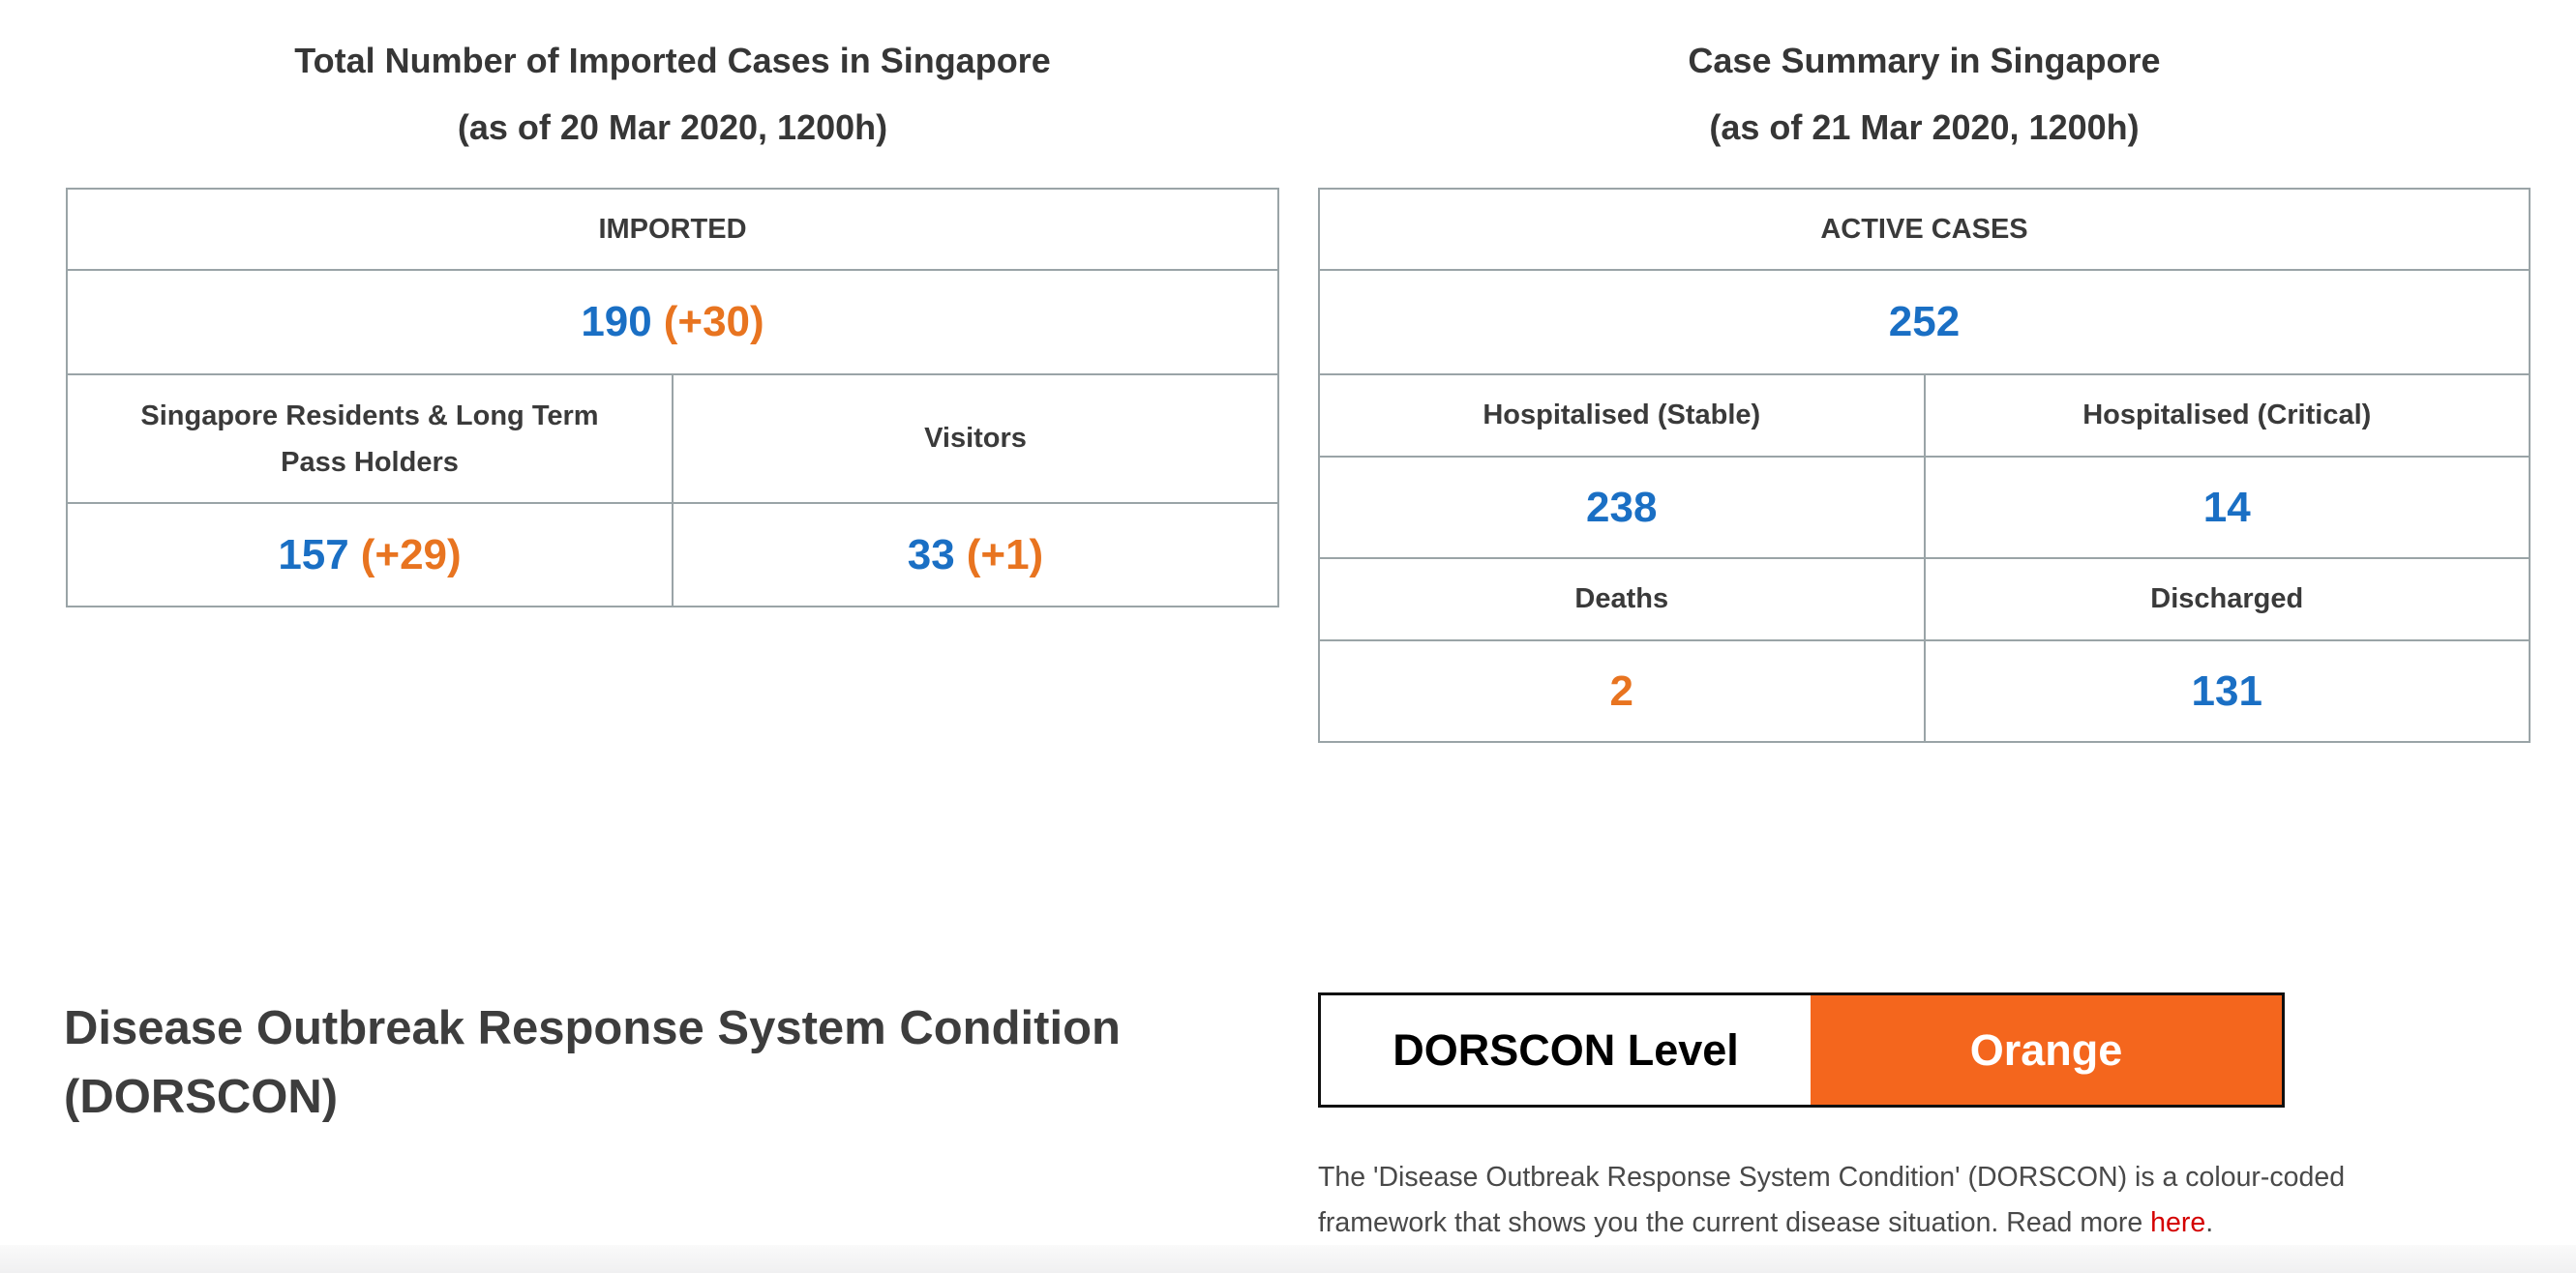 This screenshot has height=1273, width=2576. What do you see at coordinates (1622, 415) in the screenshot?
I see `hospitalised-stable-header-cell: Hospitalised (Stable)` at bounding box center [1622, 415].